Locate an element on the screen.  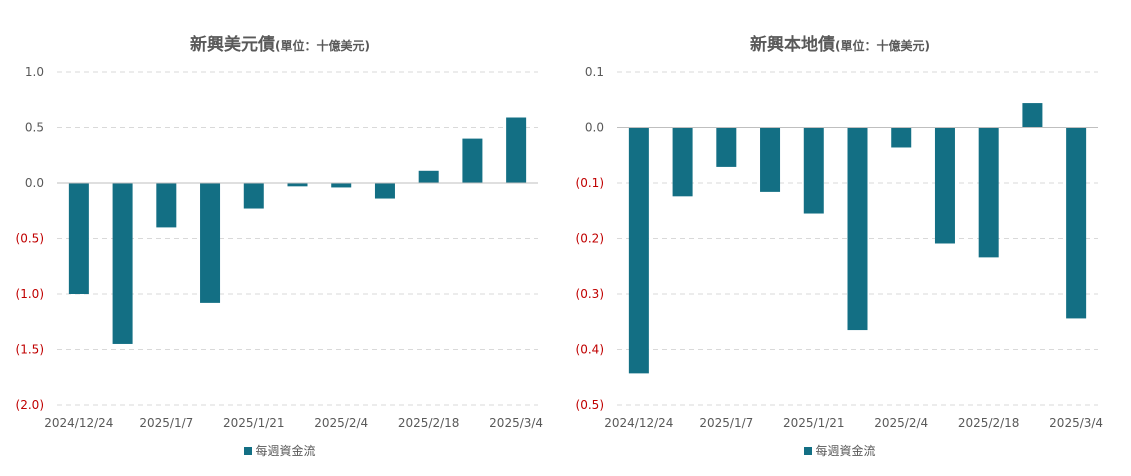
y-tick-label: (0.4) is located at coordinates (590, 350).